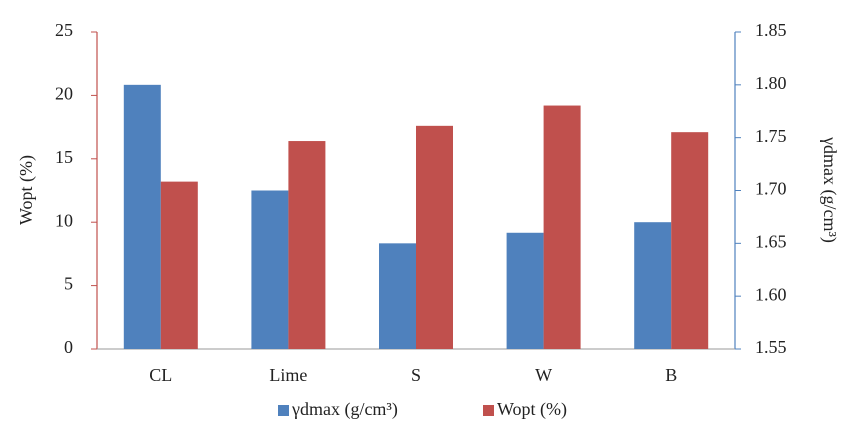 This screenshot has width=850, height=436. What do you see at coordinates (771, 83) in the screenshot?
I see `y2-tick-label: 1.80` at bounding box center [771, 83].